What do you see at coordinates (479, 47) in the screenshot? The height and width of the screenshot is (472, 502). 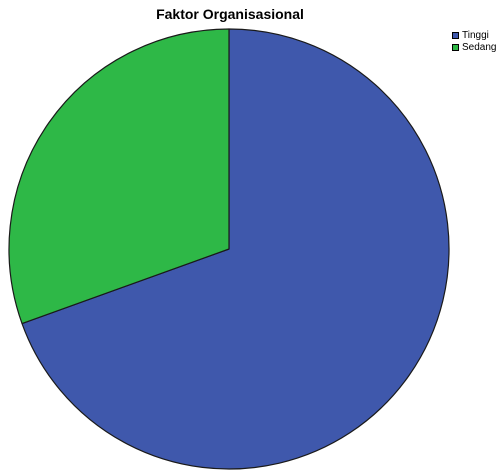 I see `legend-label-sedang: Sedang` at bounding box center [479, 47].